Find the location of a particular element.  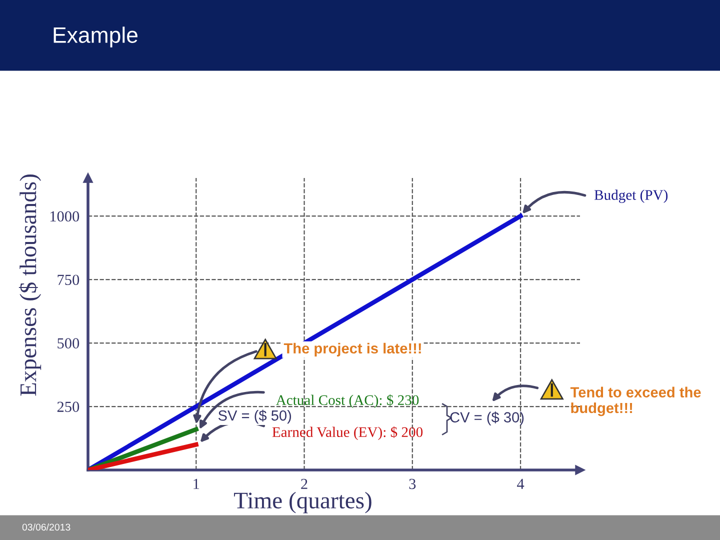

annotation: CV = ($ 30) is located at coordinates (487, 419).